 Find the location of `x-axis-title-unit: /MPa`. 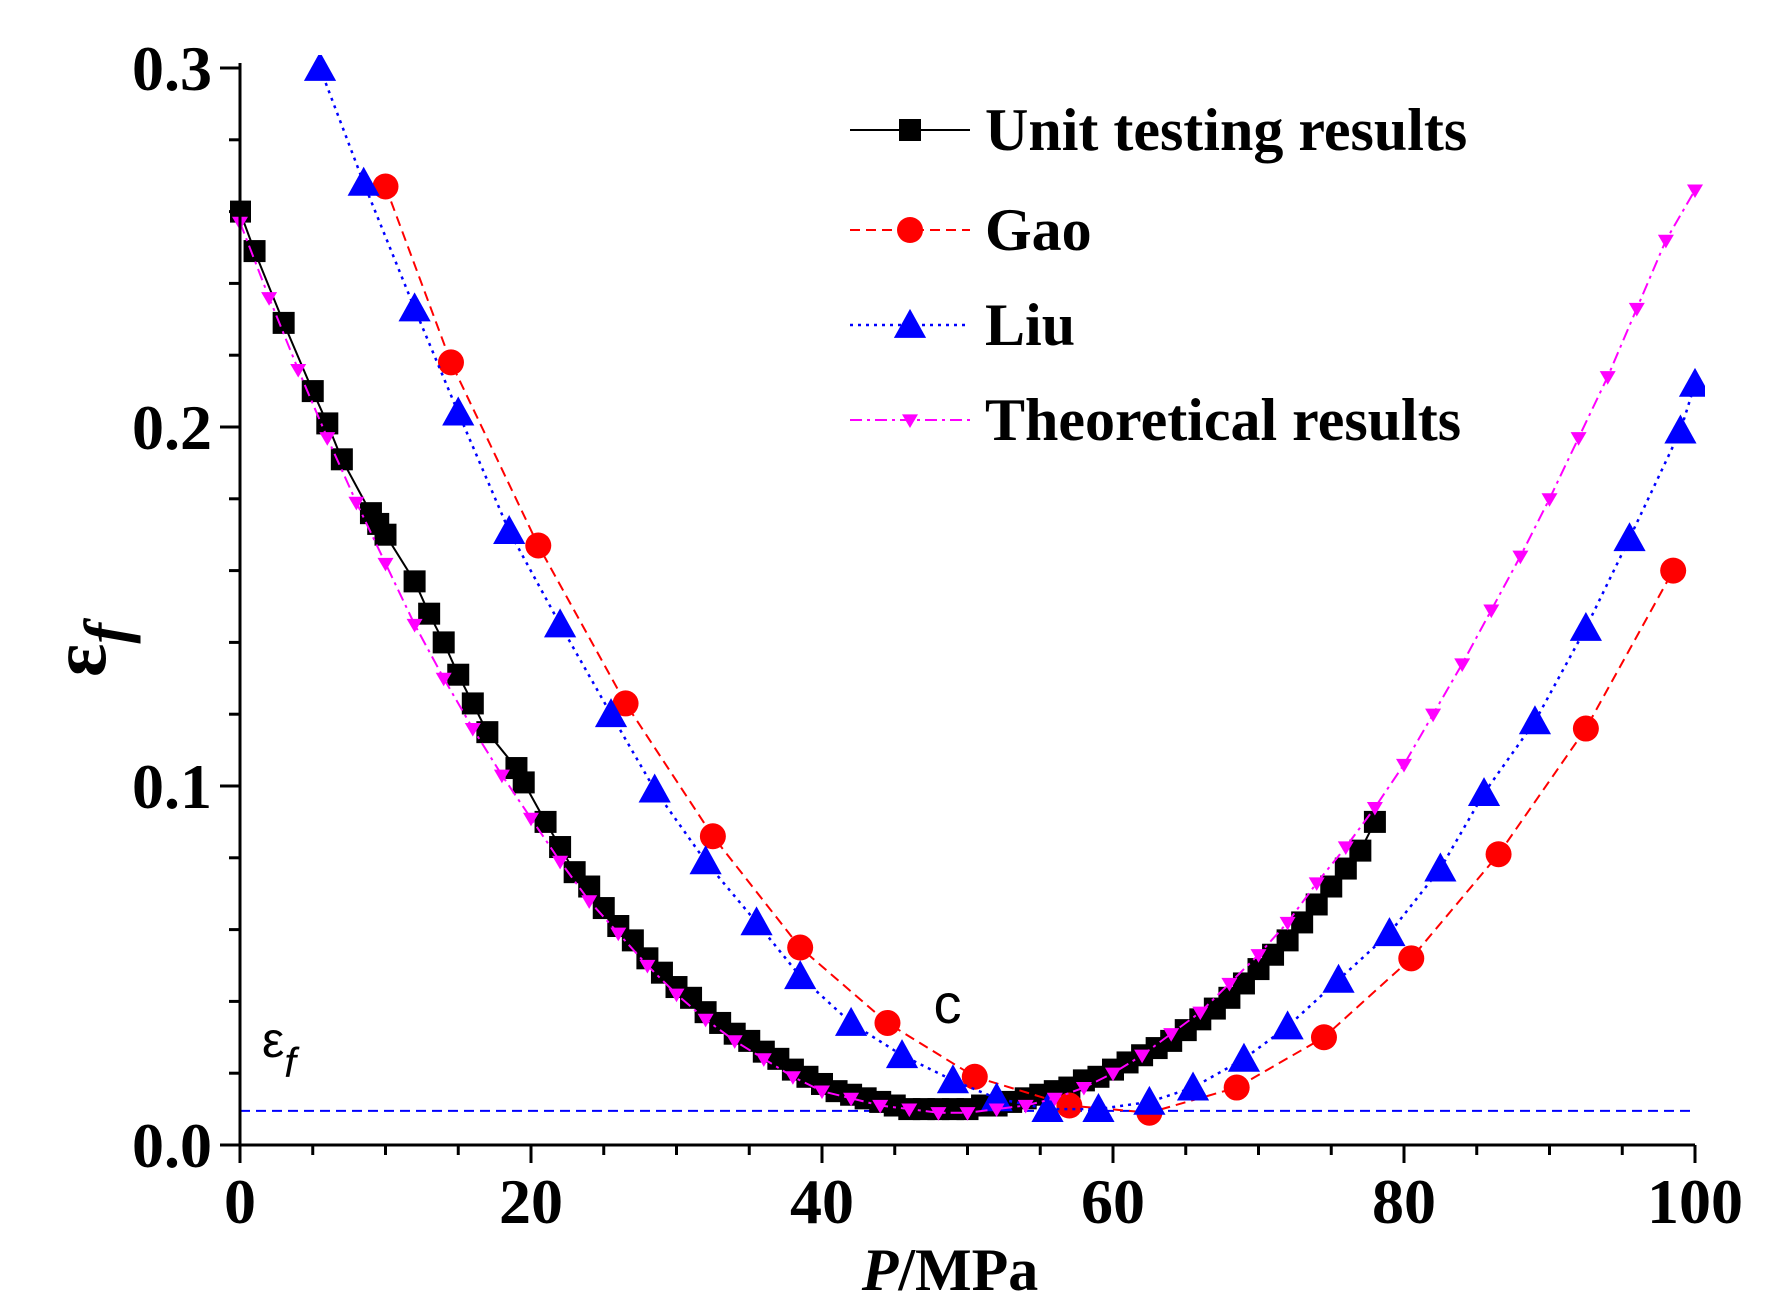

x-axis-title-unit: /MPa is located at coordinates (967, 1270).